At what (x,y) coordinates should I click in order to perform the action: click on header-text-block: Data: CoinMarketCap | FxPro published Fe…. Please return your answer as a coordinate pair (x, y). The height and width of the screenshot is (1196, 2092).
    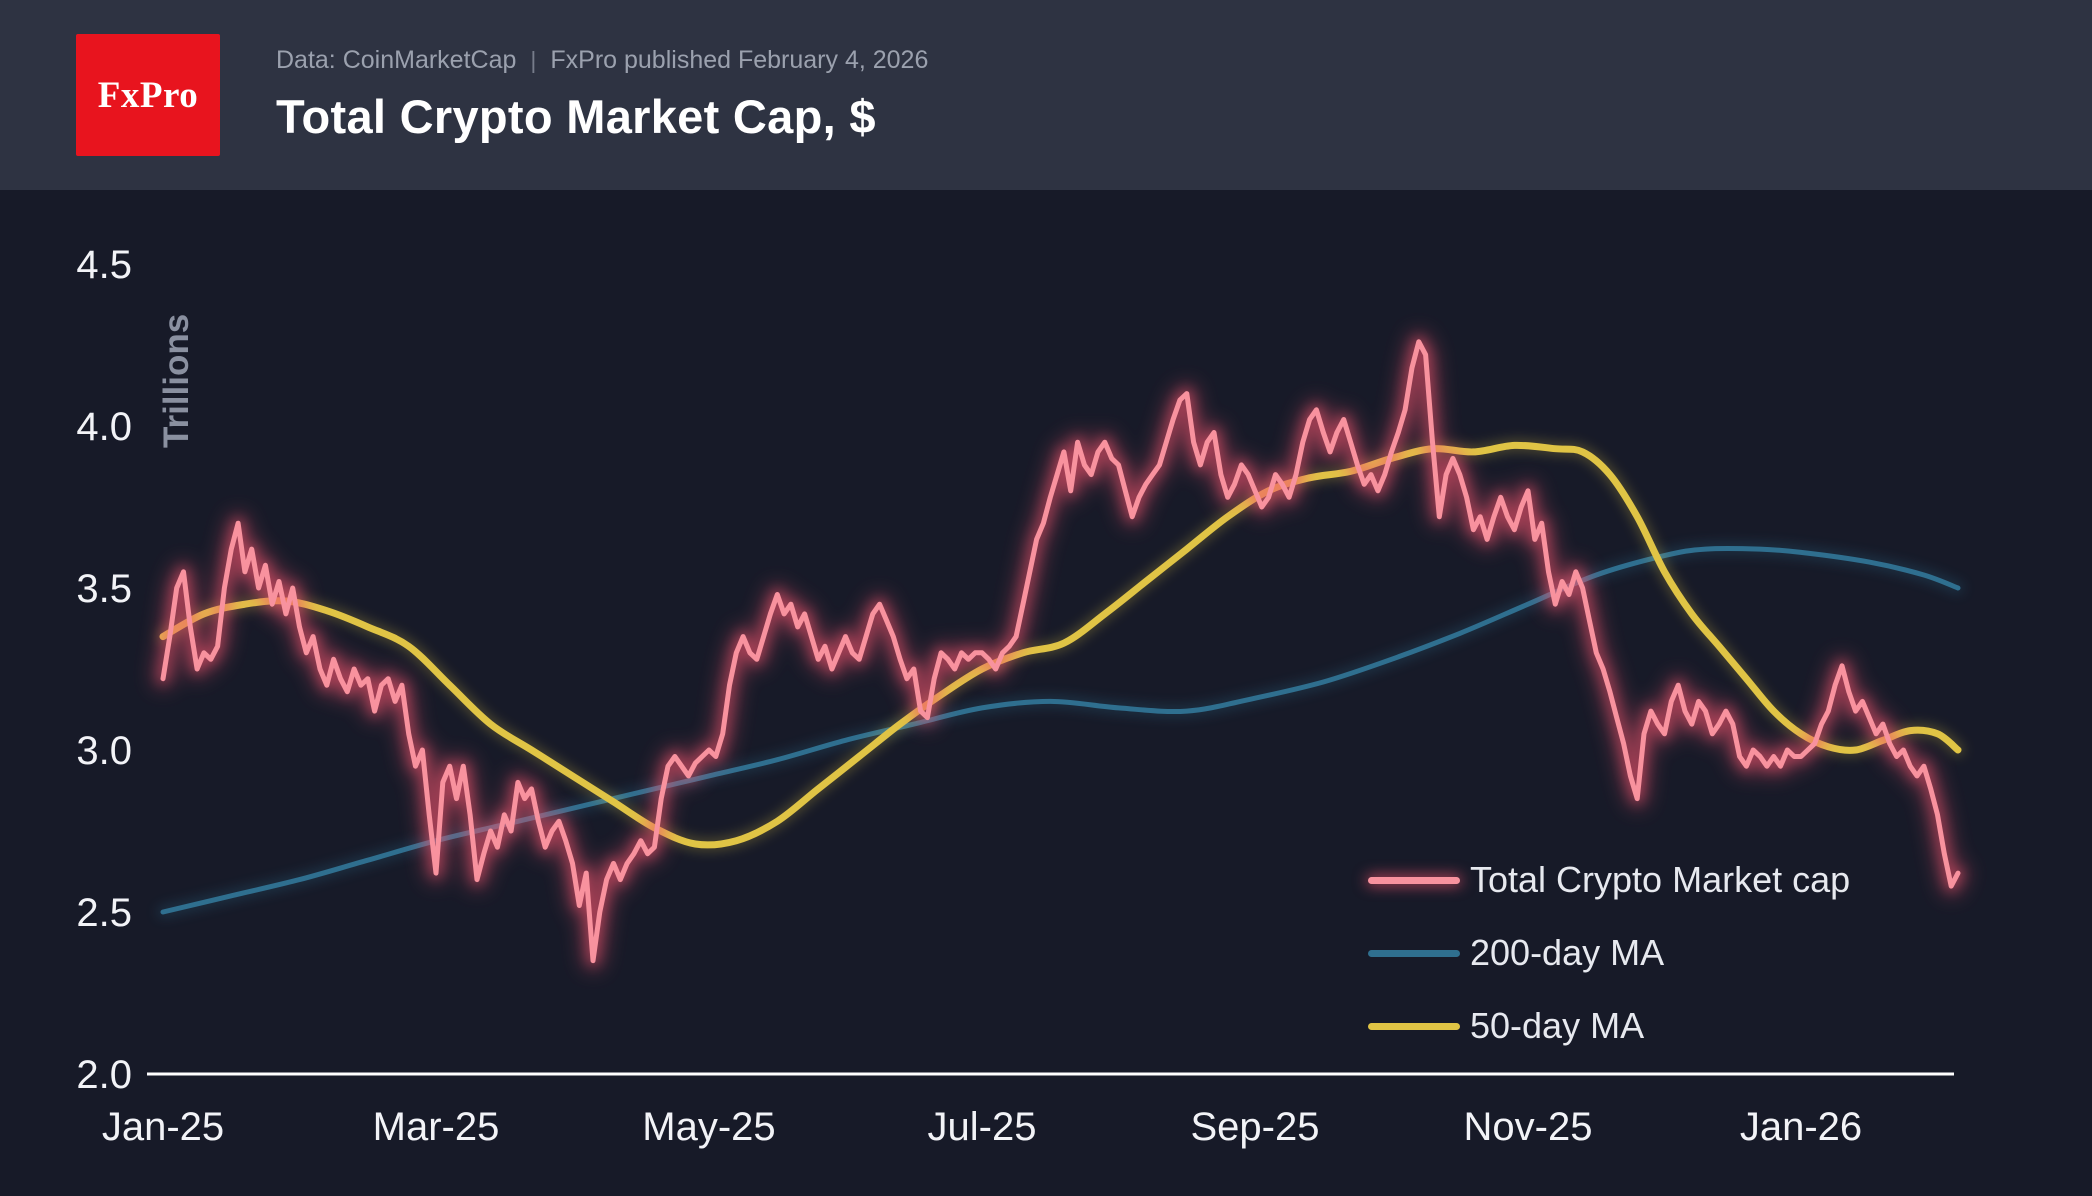
    Looking at the image, I should click on (602, 95).